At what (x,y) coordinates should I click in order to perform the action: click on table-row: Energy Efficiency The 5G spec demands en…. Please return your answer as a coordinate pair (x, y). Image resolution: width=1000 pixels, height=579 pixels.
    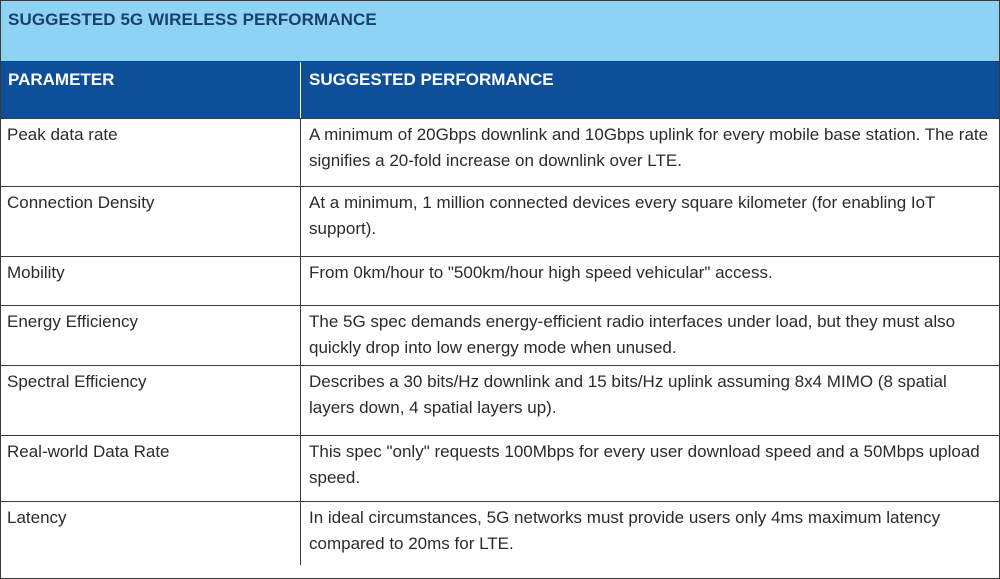
    Looking at the image, I should click on (500, 336).